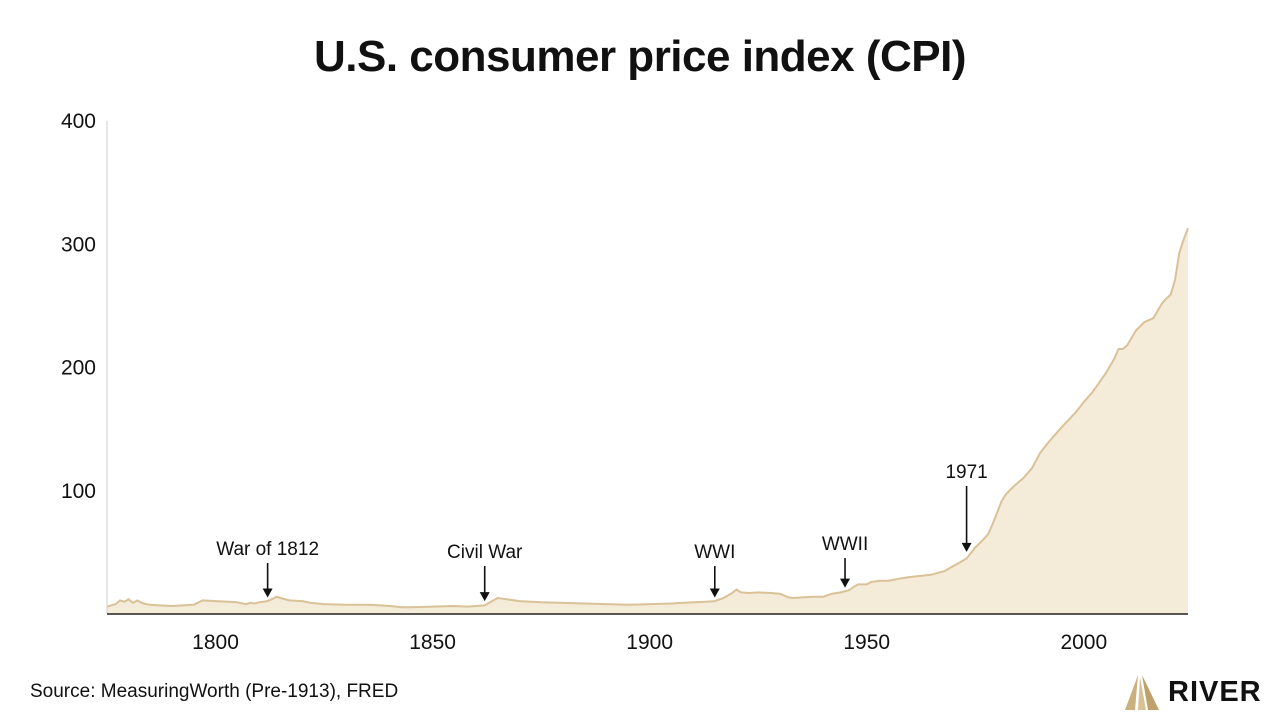 This screenshot has height=720, width=1280. I want to click on annotation-label: WWII, so click(845, 544).